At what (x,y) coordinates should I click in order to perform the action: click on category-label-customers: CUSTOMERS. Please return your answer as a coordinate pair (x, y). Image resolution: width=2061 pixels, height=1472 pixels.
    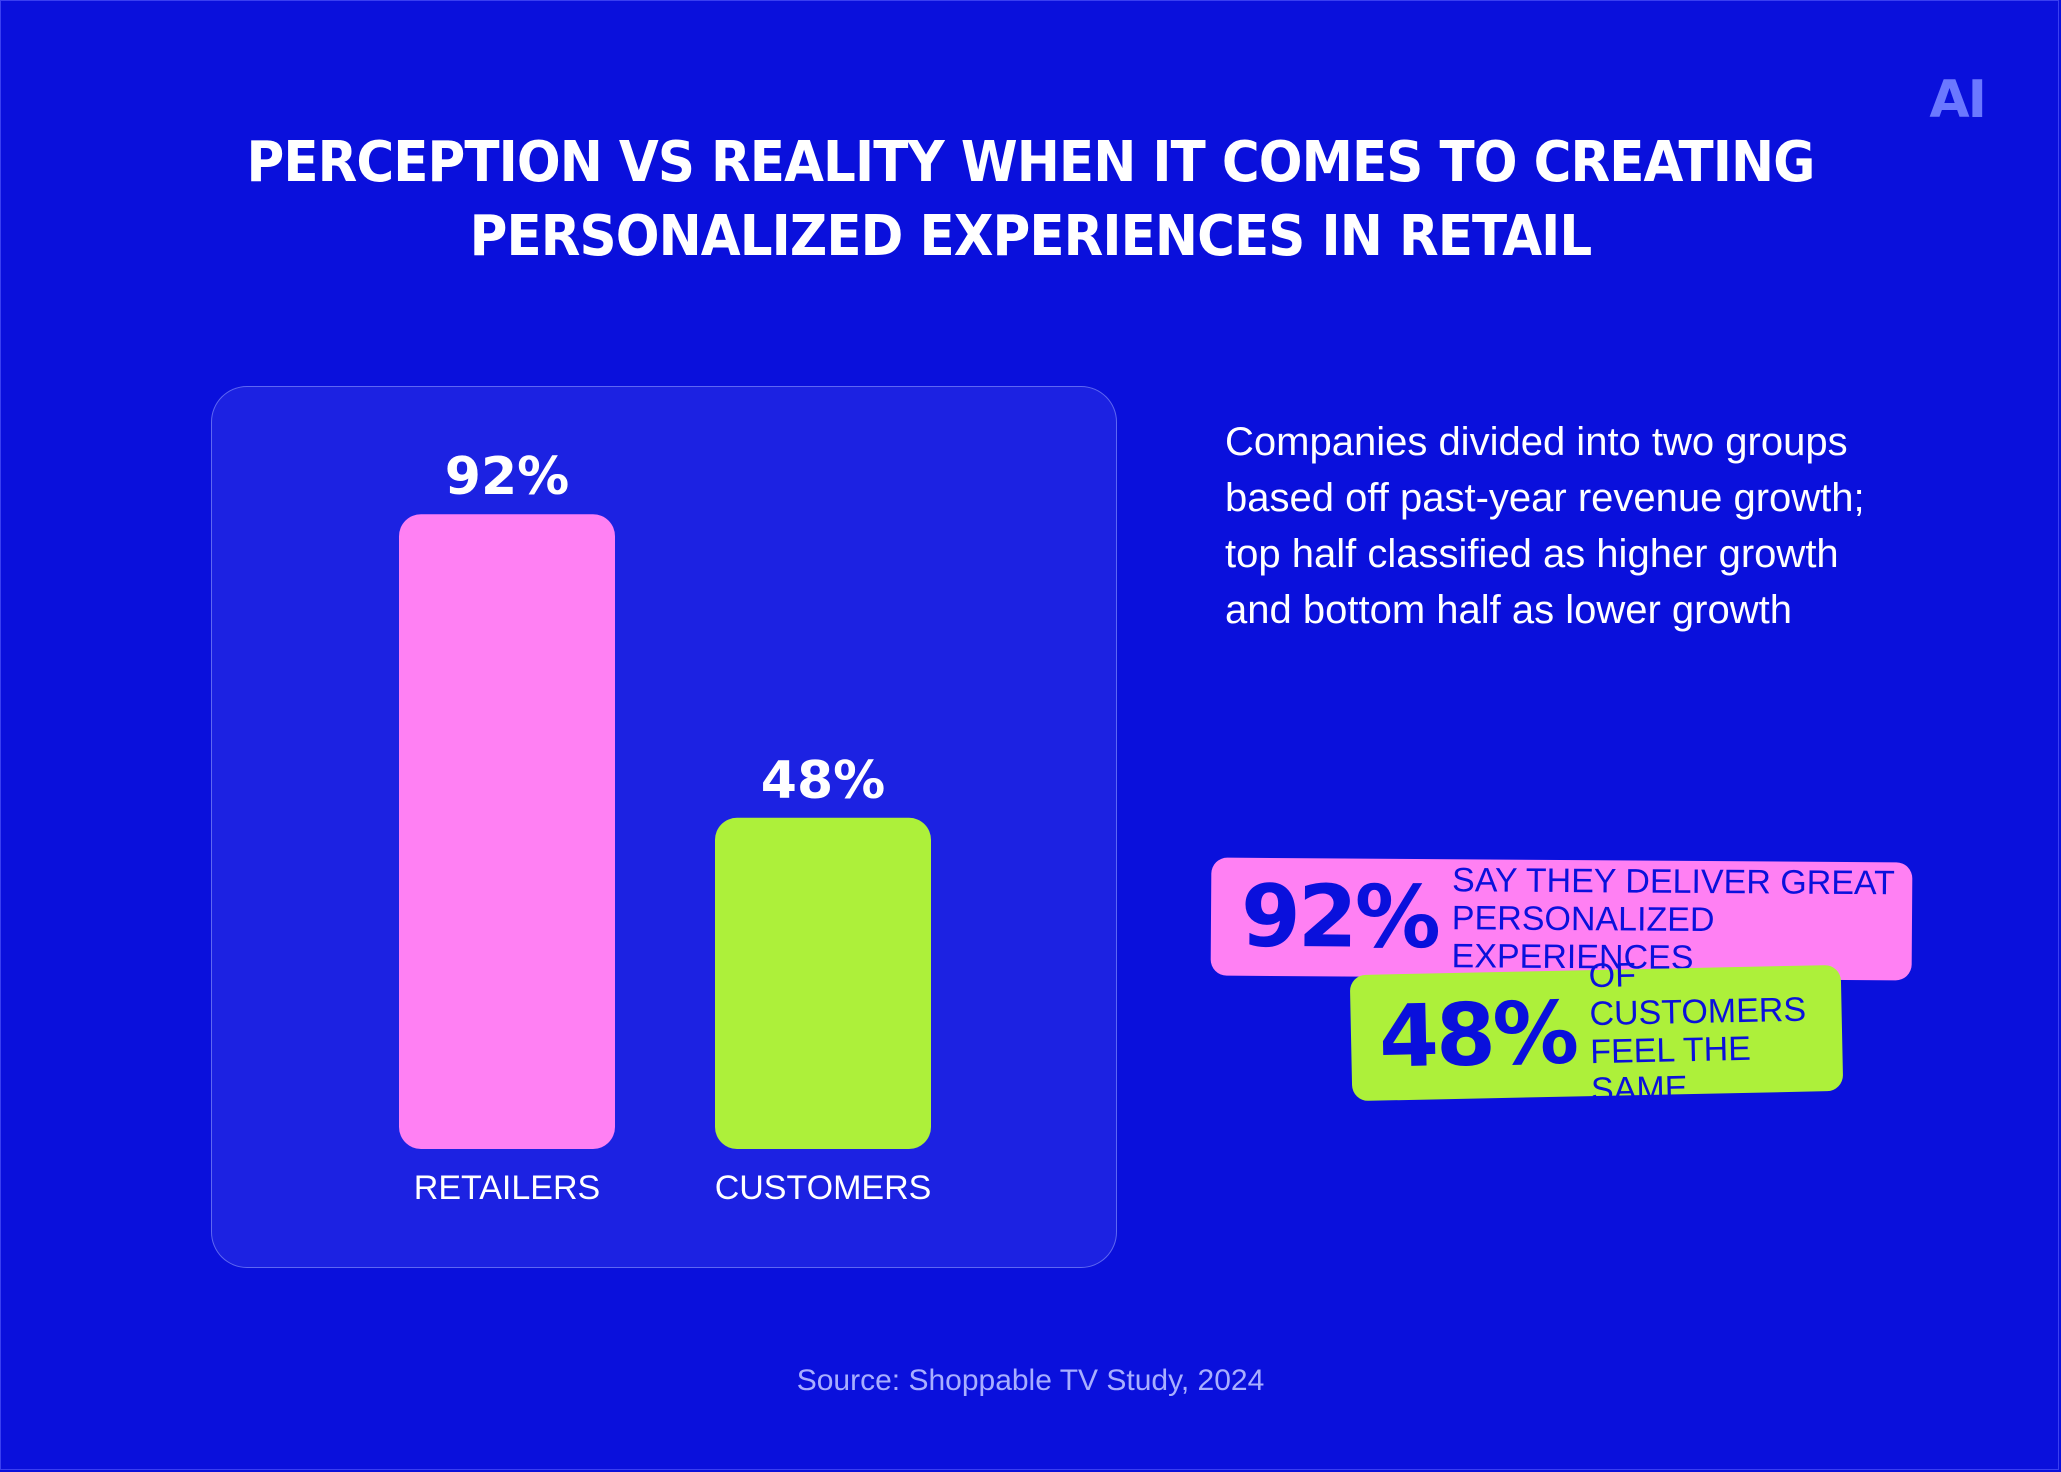
    Looking at the image, I should click on (823, 1188).